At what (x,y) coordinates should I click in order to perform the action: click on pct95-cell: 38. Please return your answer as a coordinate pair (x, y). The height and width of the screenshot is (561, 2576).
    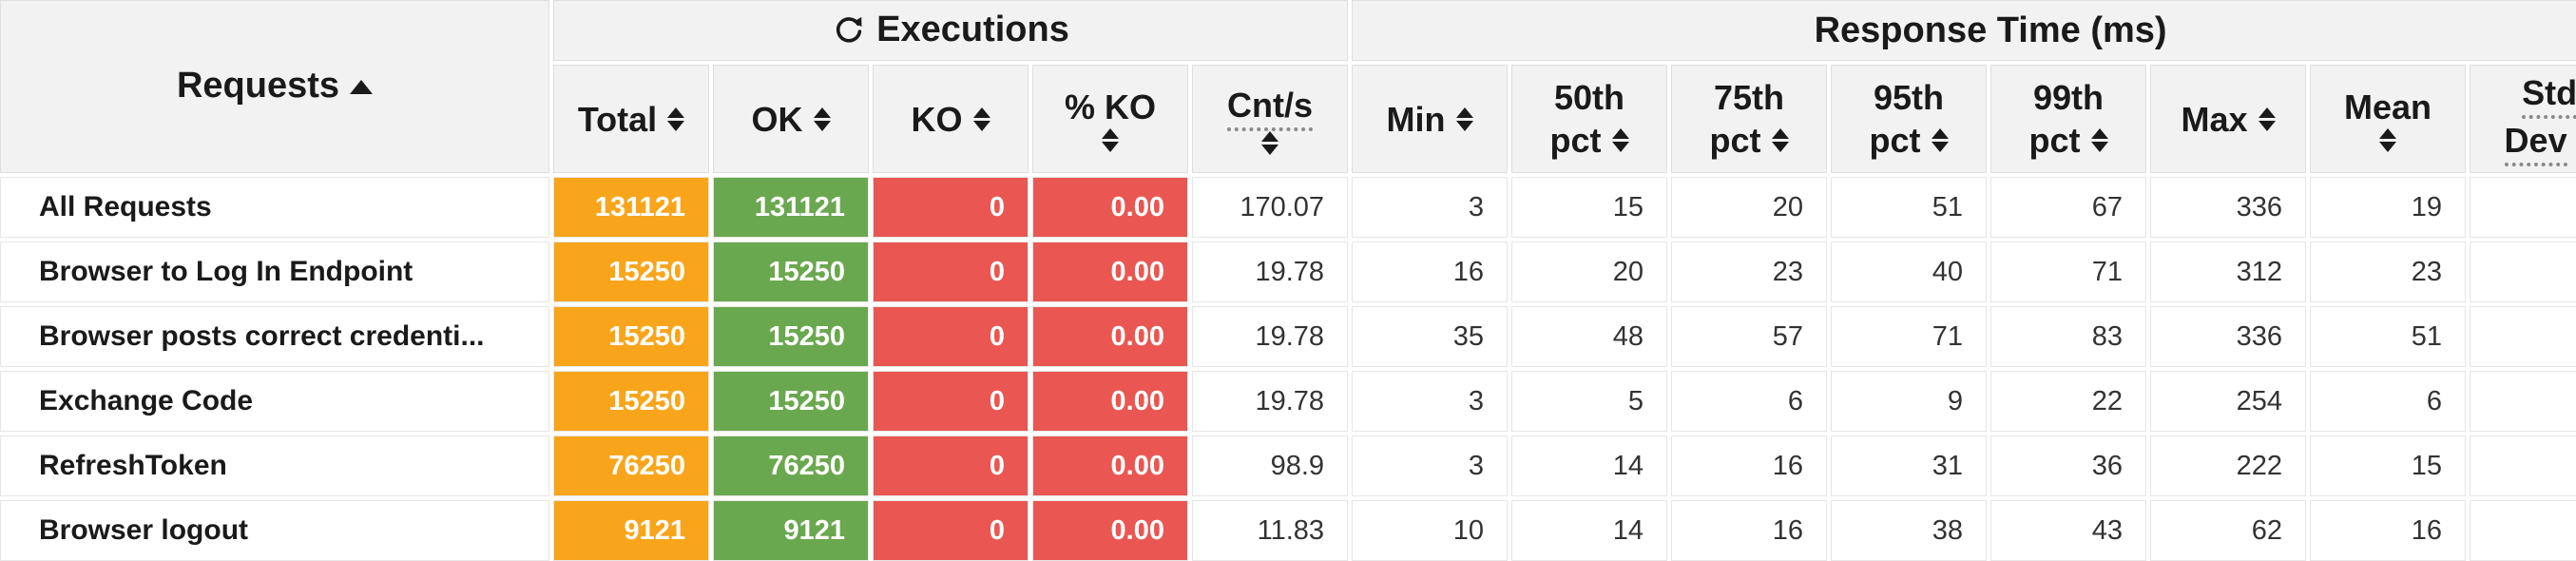
    Looking at the image, I should click on (1909, 531).